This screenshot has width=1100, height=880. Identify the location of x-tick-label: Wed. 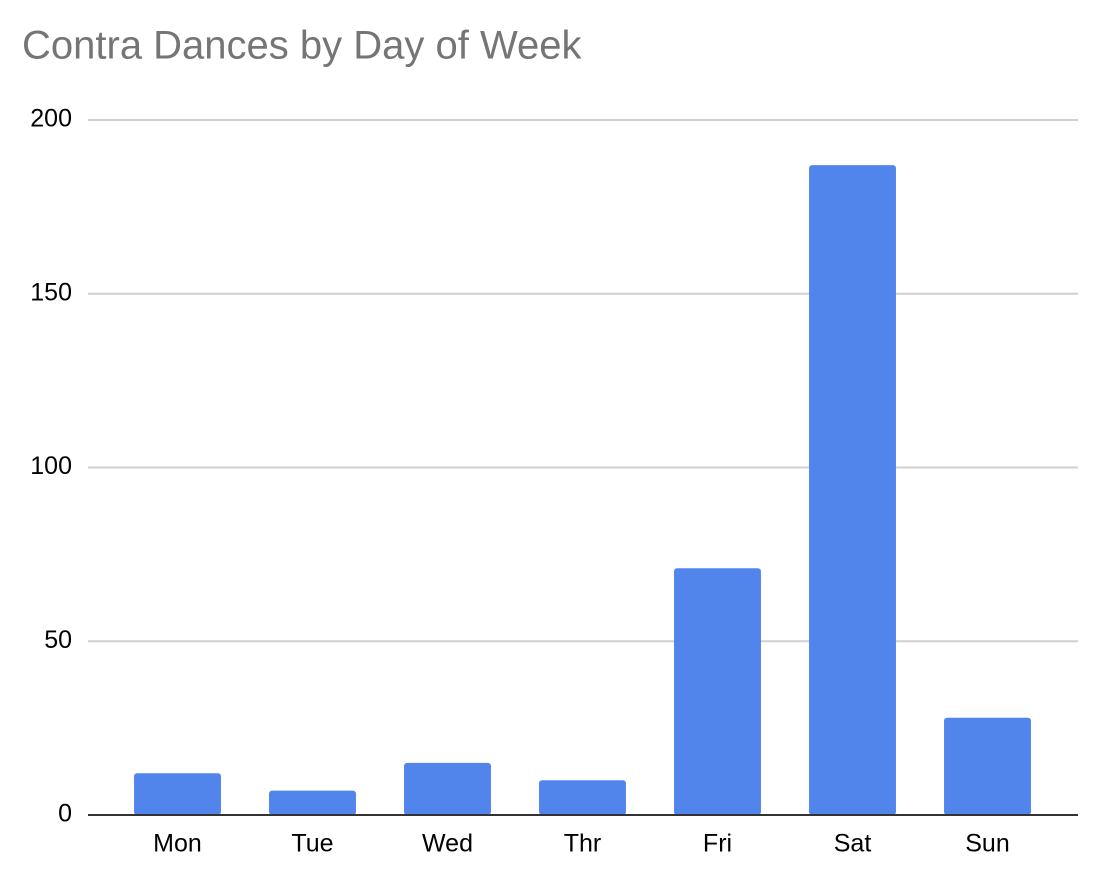
(447, 844).